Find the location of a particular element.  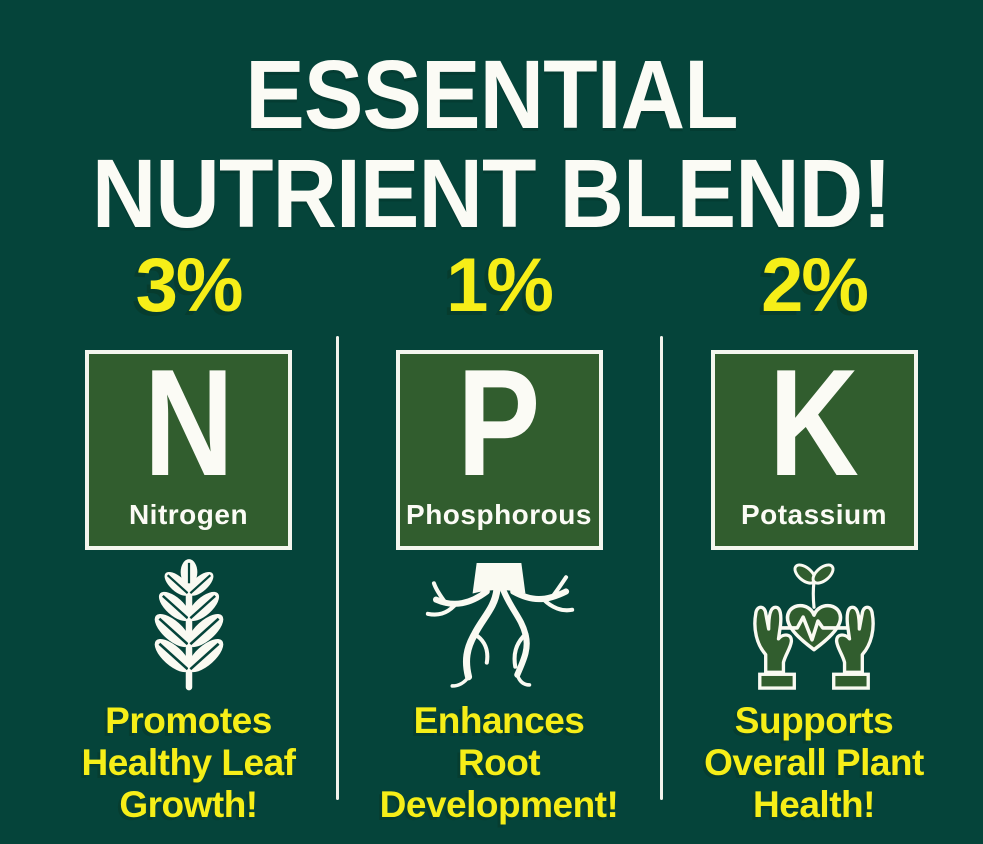

element-tile-phosphorous: P Phosphorous is located at coordinates (499, 448).